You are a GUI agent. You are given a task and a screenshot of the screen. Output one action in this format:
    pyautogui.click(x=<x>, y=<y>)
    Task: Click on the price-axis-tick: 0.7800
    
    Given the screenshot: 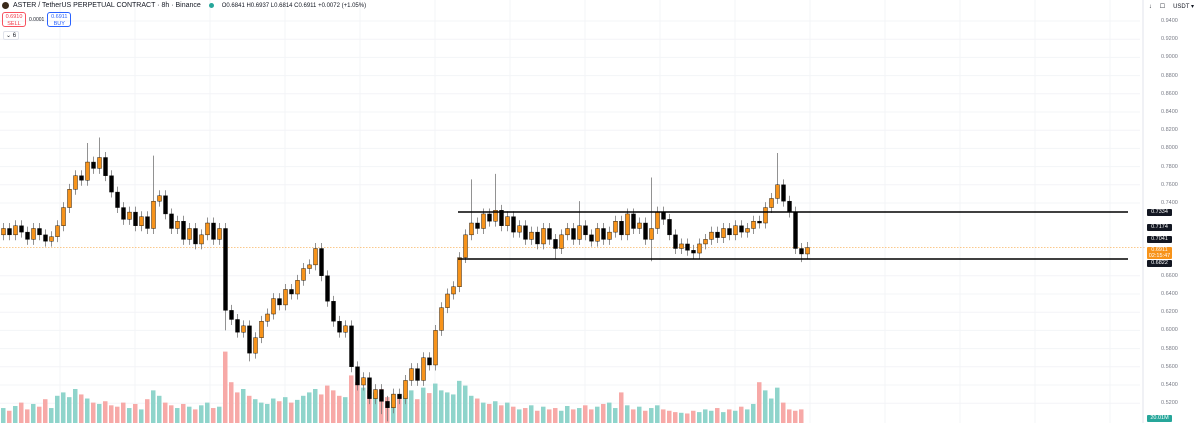 What is the action you would take?
    pyautogui.click(x=1169, y=166)
    